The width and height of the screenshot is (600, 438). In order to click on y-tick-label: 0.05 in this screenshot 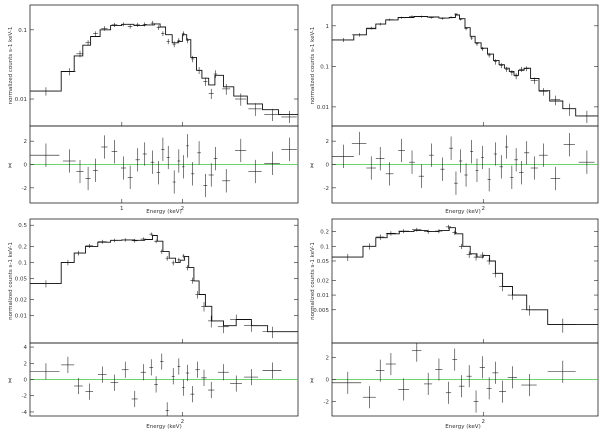, I will do `click(21, 279)`.